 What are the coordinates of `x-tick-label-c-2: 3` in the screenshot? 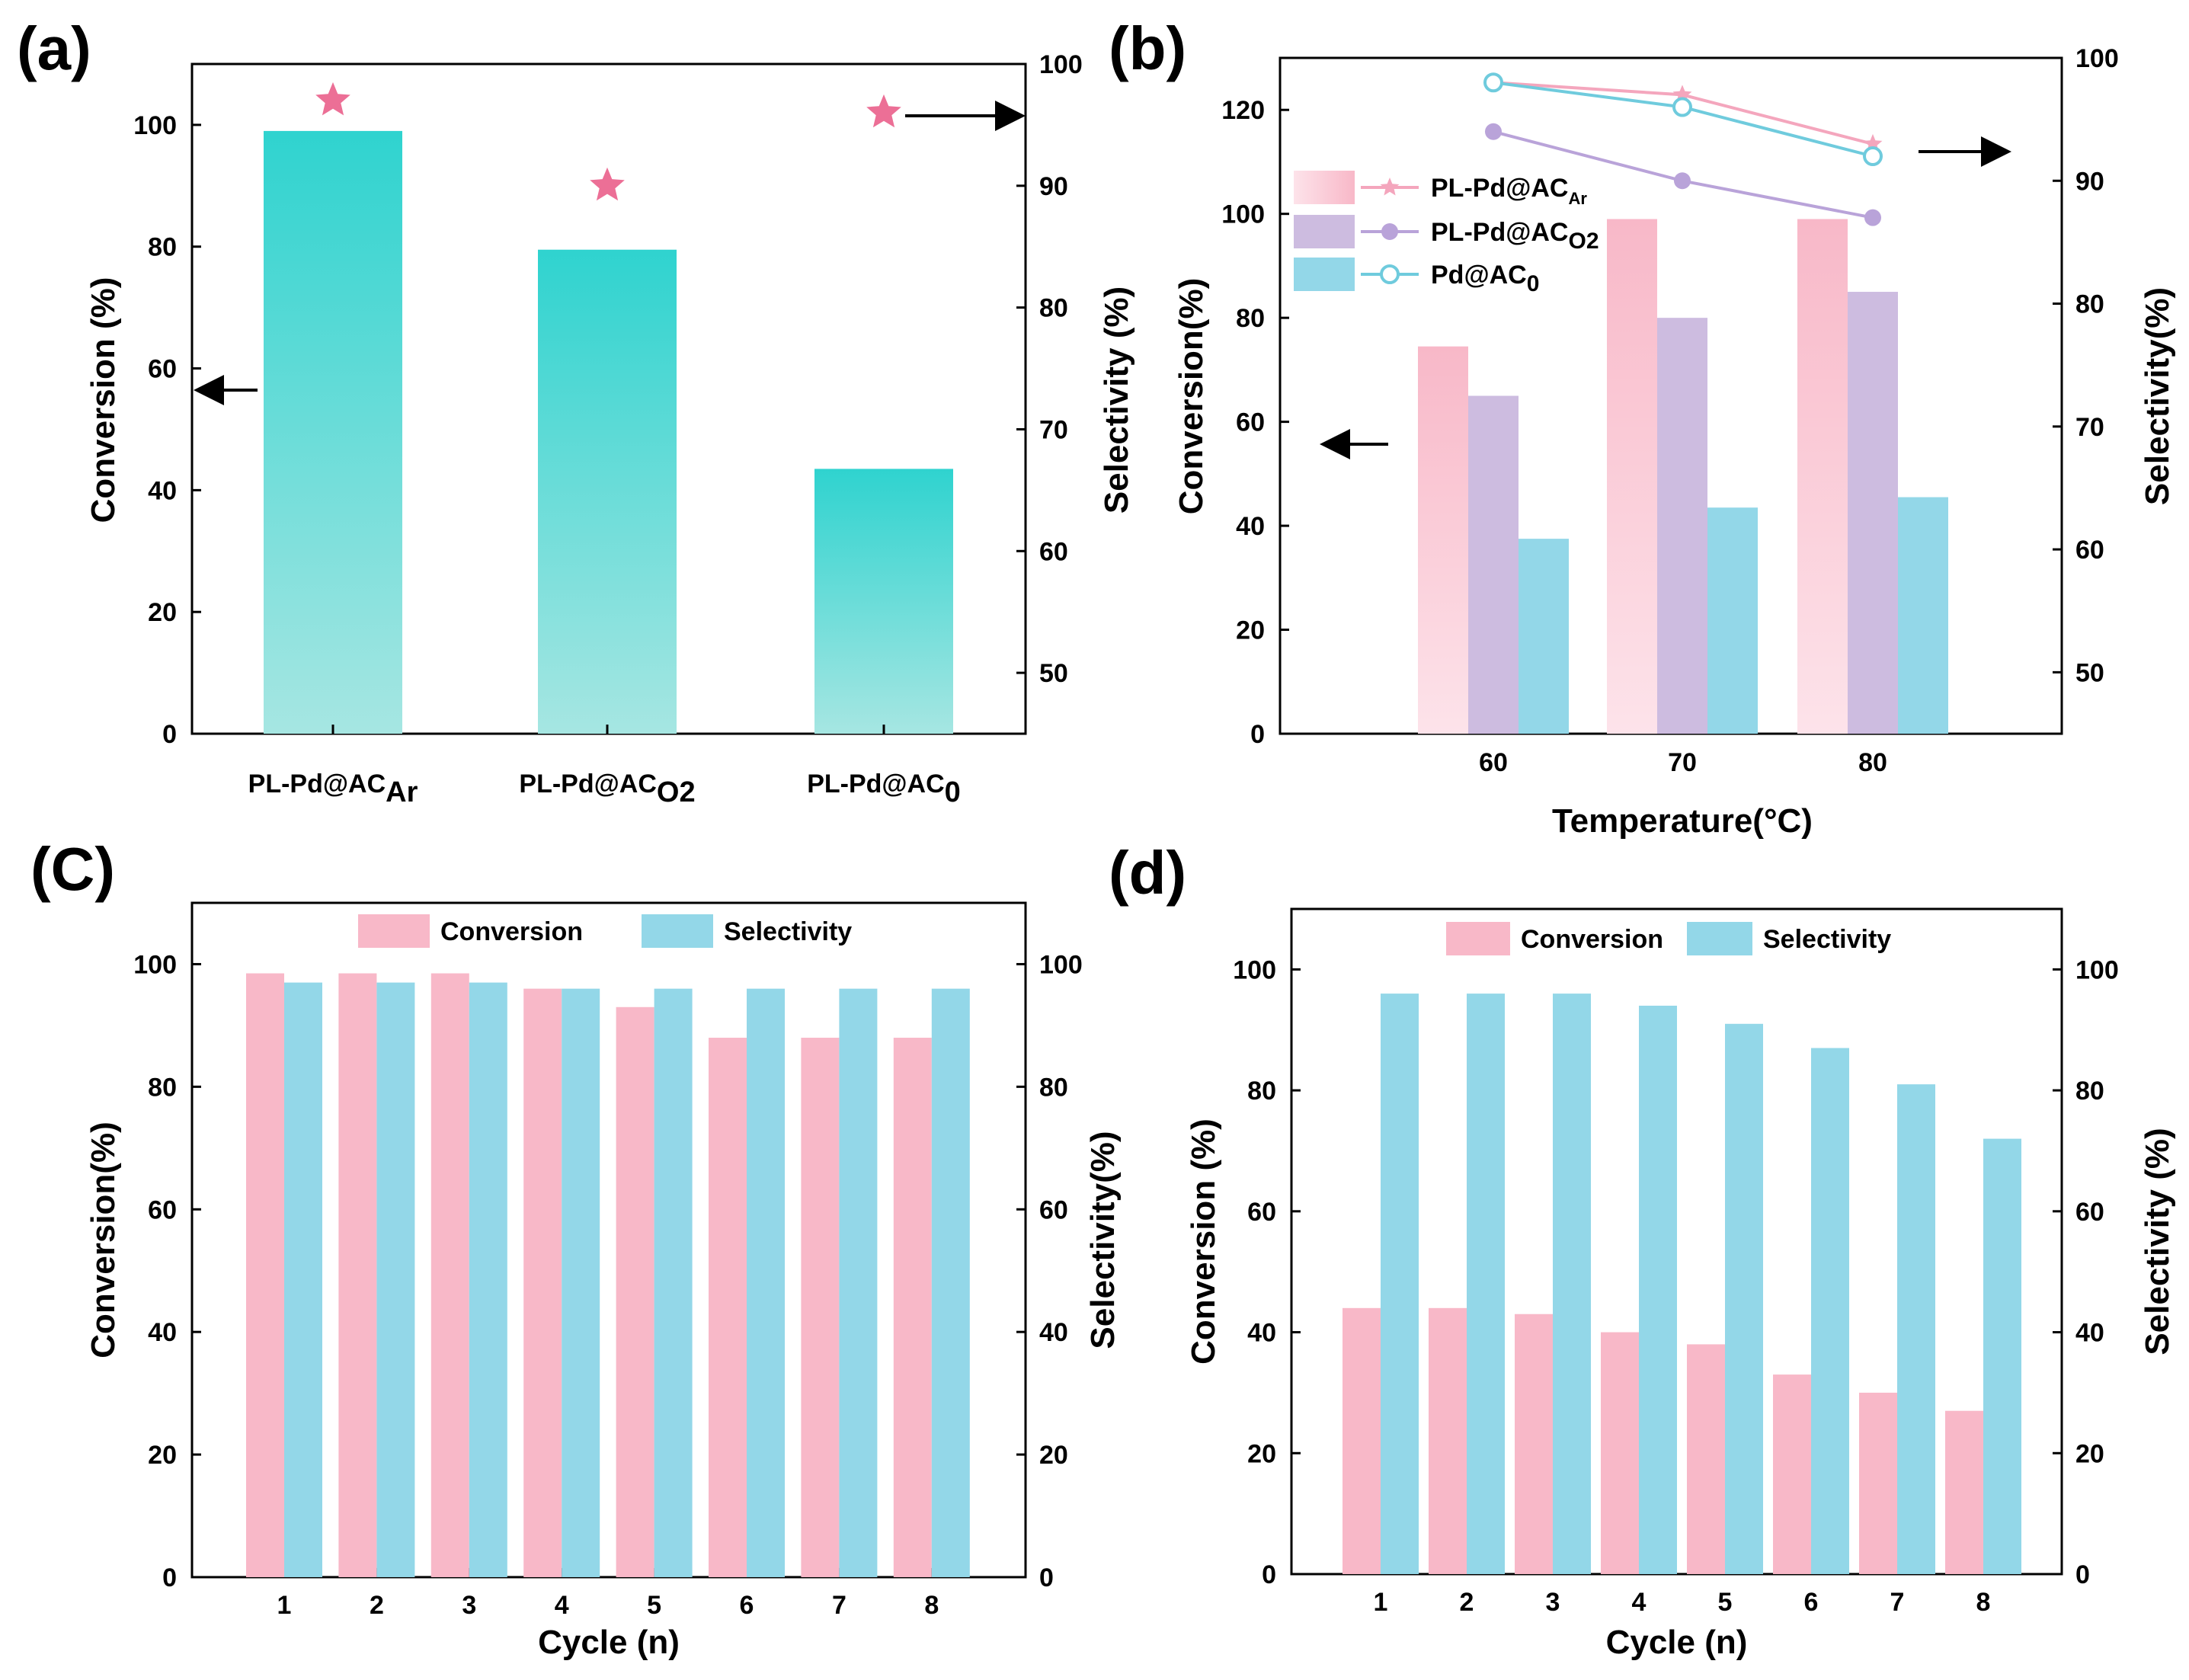 It's located at (469, 1605).